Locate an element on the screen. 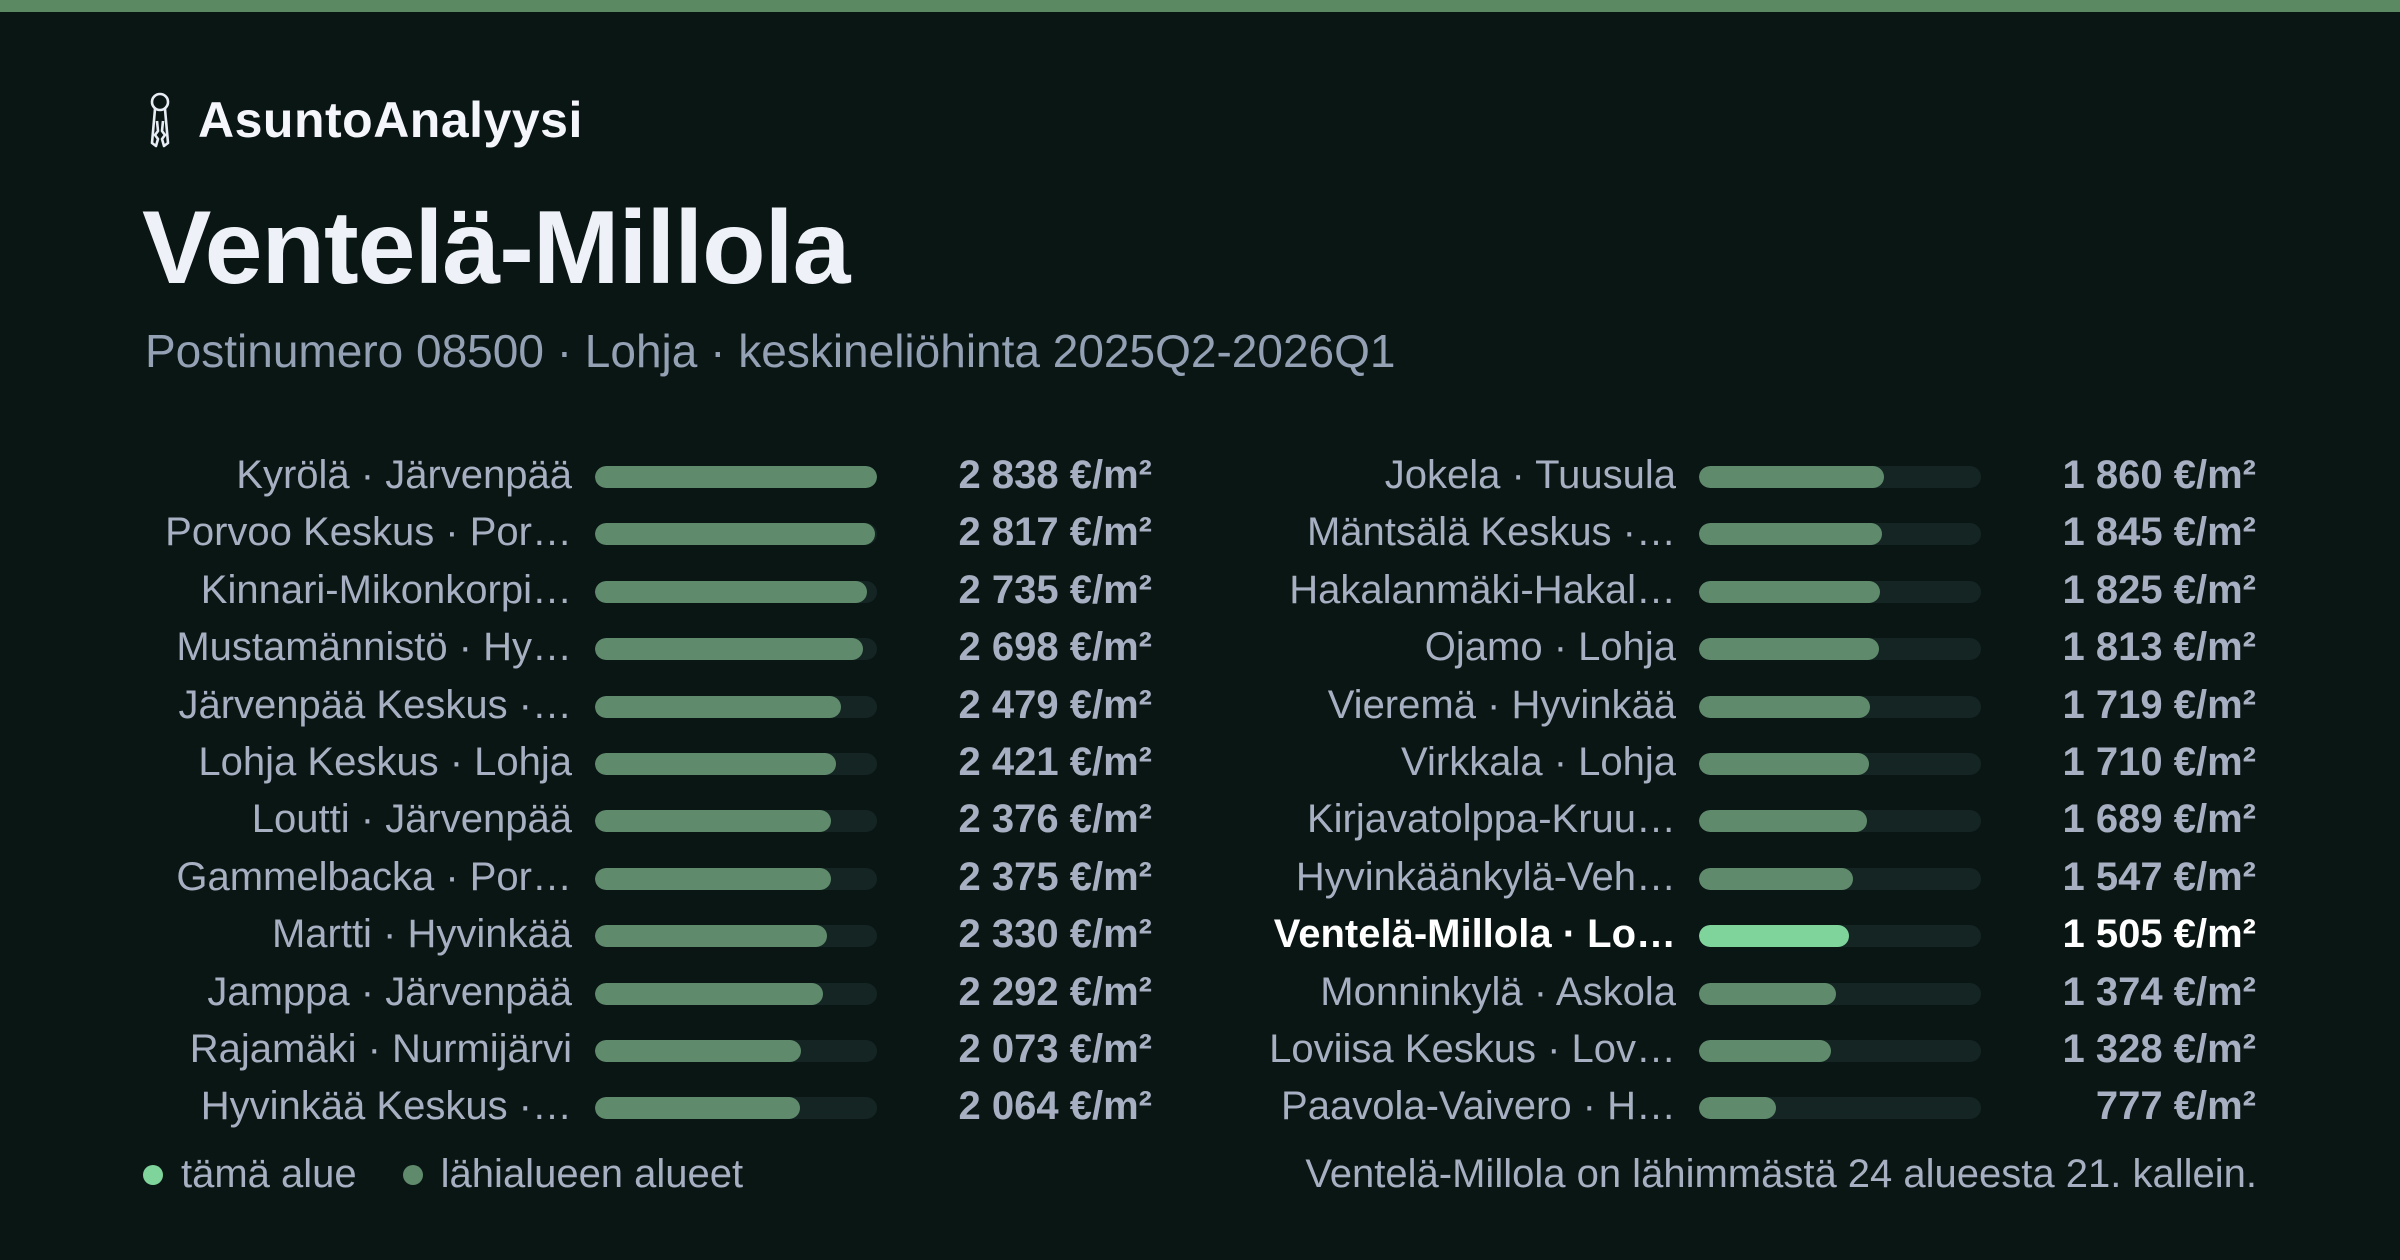  bar-row: Ojamo · Lohja 1 813 €/m² is located at coordinates (1750, 647).